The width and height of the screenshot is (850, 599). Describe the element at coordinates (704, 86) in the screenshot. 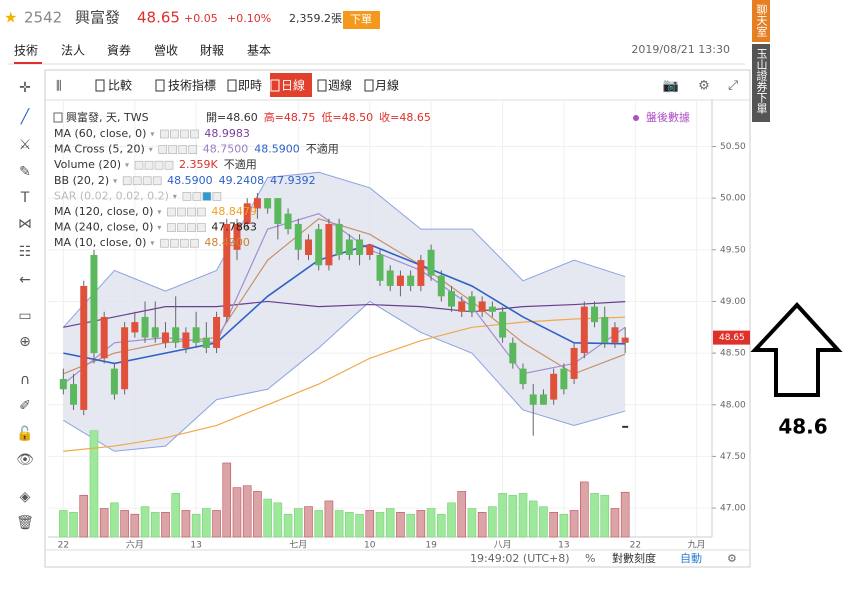

I see `tool-icon: ⚙` at that location.